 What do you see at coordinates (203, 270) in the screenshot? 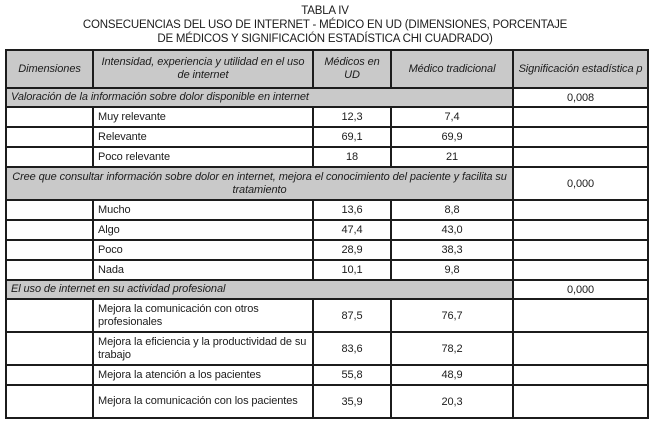
I see `row-label: Nada` at bounding box center [203, 270].